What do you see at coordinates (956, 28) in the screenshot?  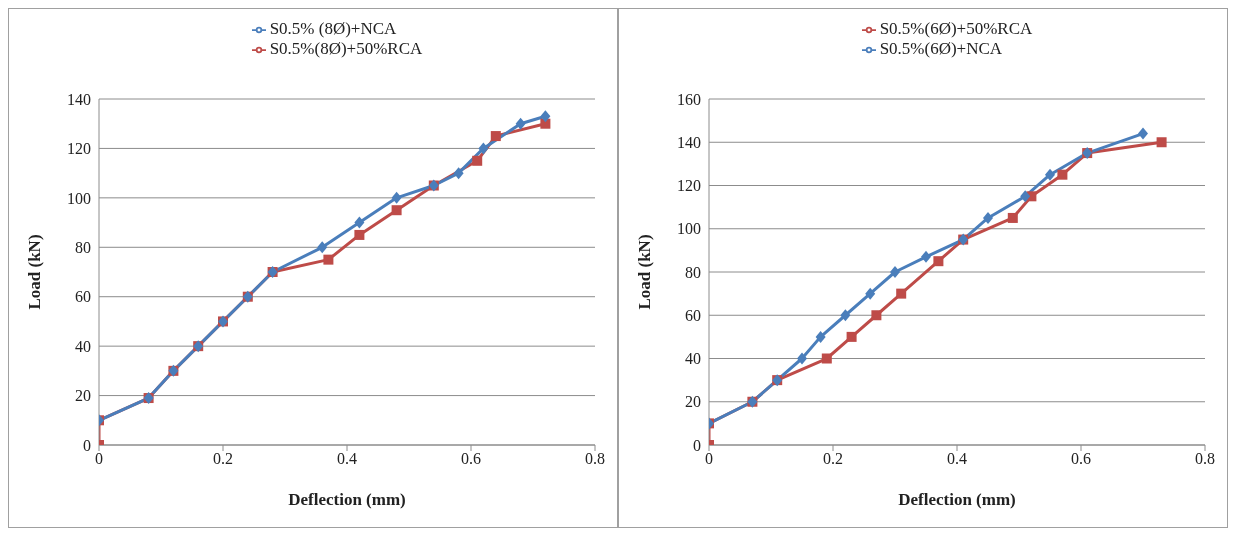 I see `legend-label: S0.5%(6Ø)+50%RCA` at bounding box center [956, 28].